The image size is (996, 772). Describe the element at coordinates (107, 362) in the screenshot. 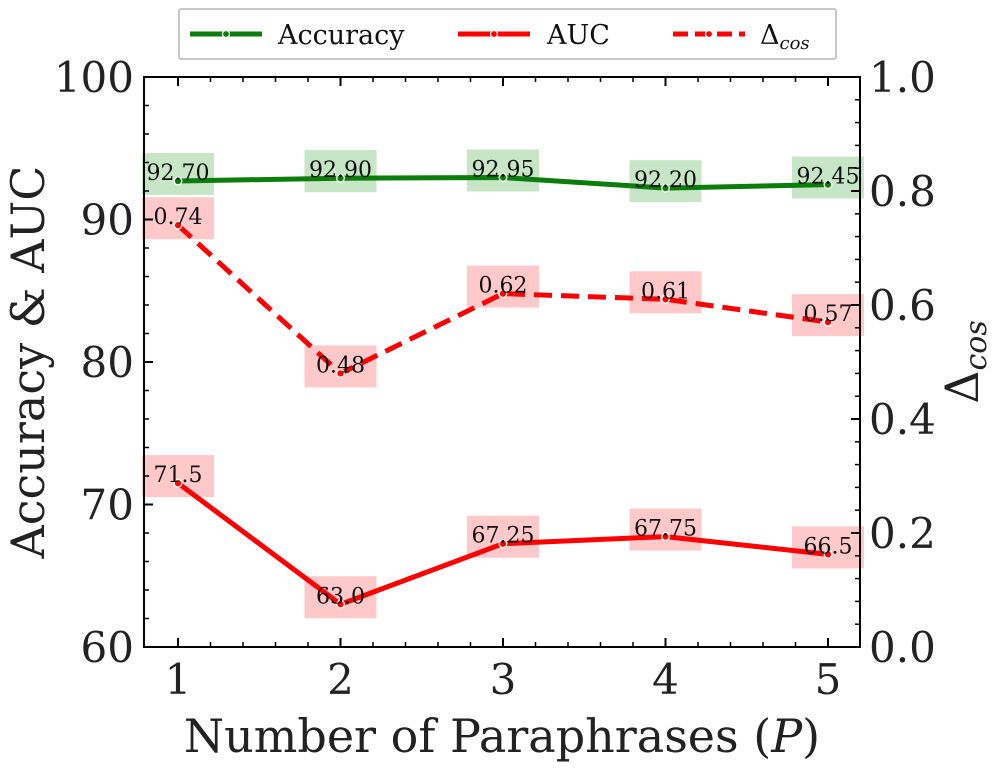

I see `y-left-tick-label: 80` at that location.